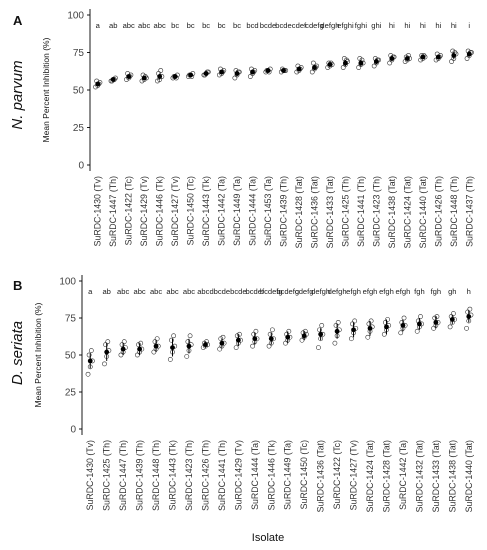 The height and width of the screenshot is (550, 487). Describe the element at coordinates (160, 211) in the screenshot. I see `category-label: SuRDC-1446 (Tk)` at that location.